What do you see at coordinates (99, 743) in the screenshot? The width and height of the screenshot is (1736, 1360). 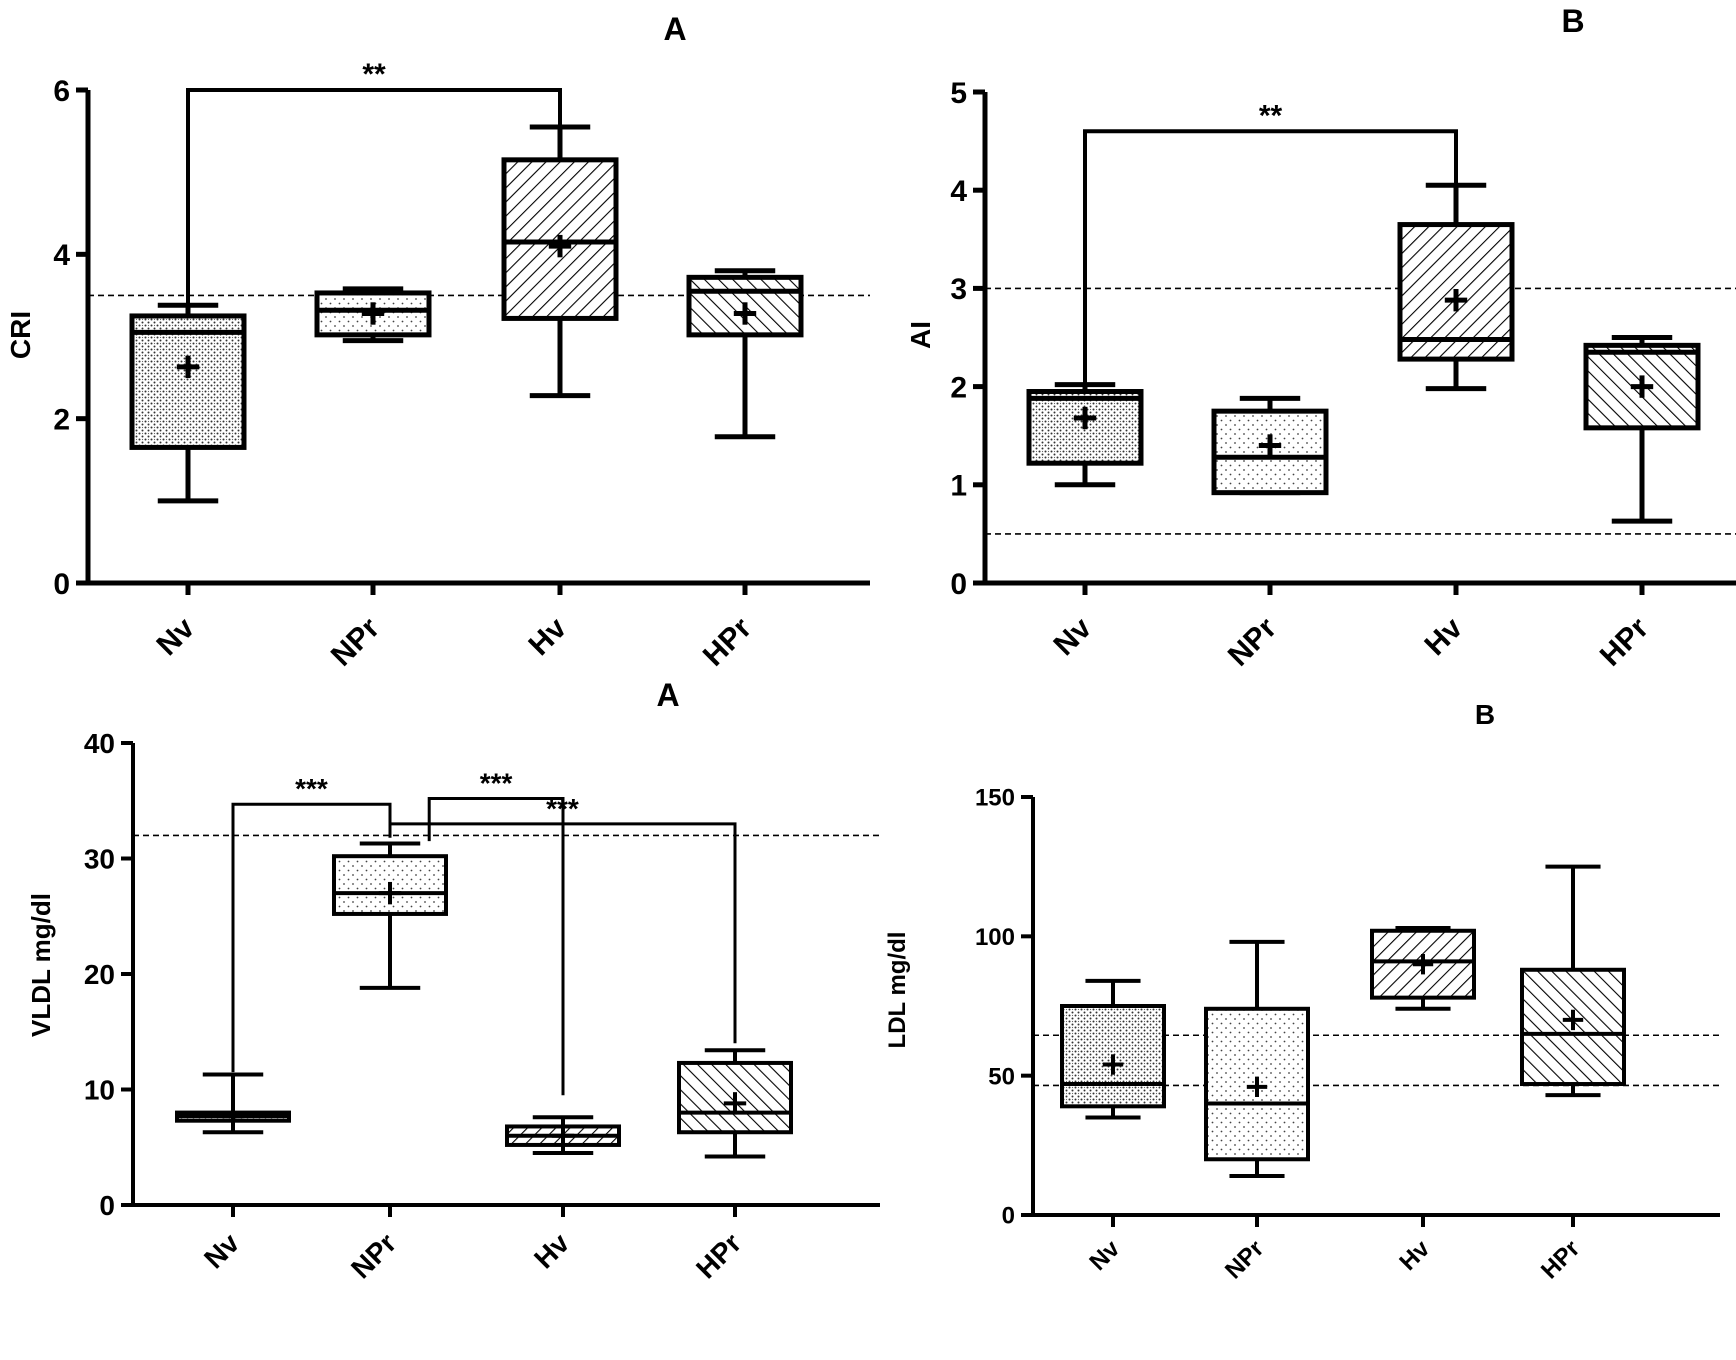 I see `y-tick-label: 40` at bounding box center [99, 743].